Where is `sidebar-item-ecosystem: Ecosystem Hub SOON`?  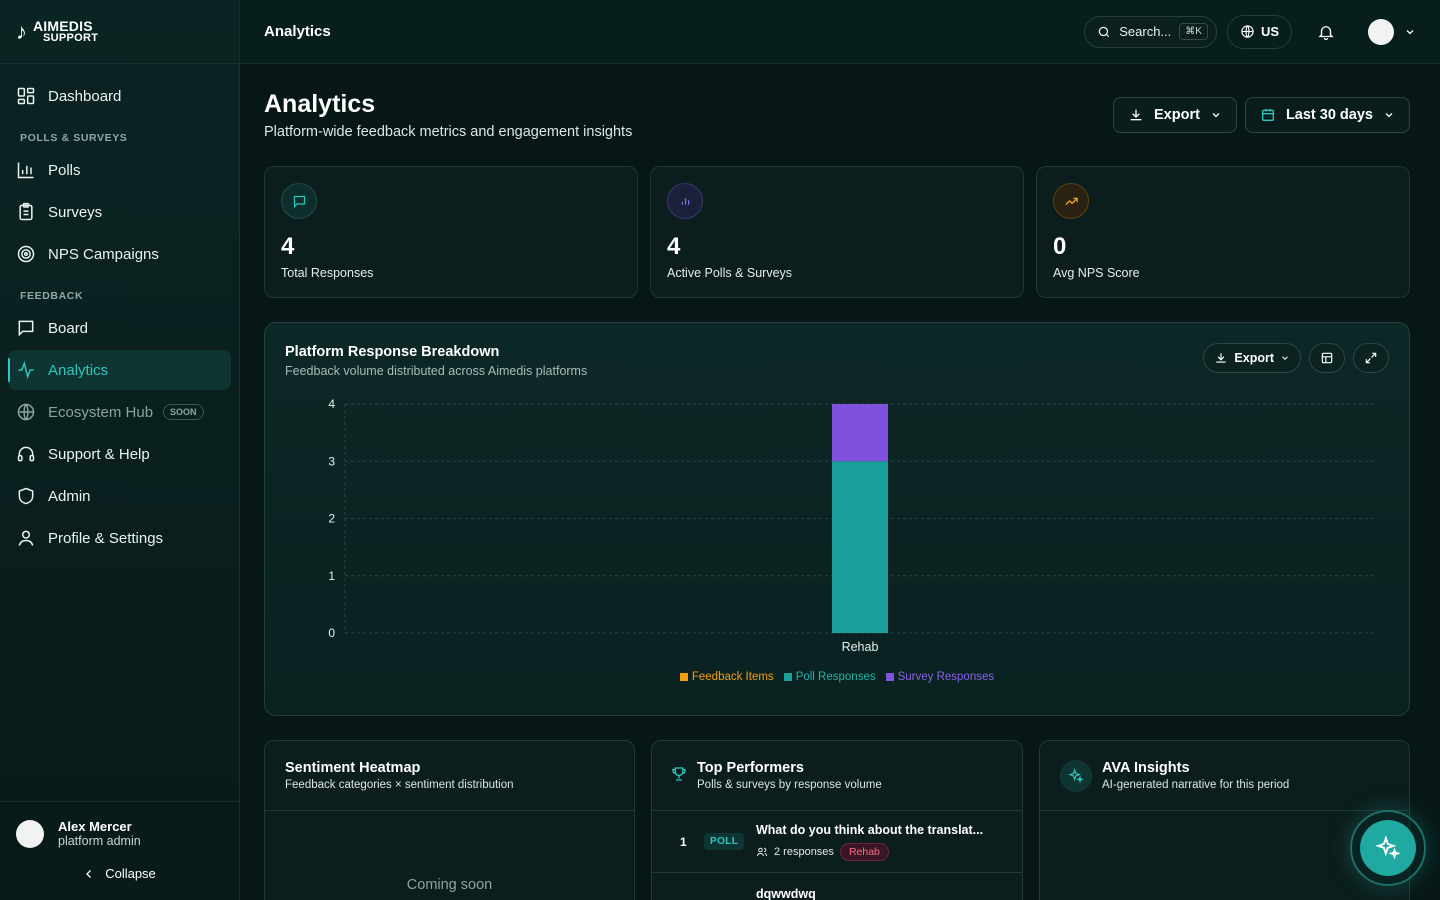
sidebar-item-ecosystem: Ecosystem Hub SOON is located at coordinates (119, 412).